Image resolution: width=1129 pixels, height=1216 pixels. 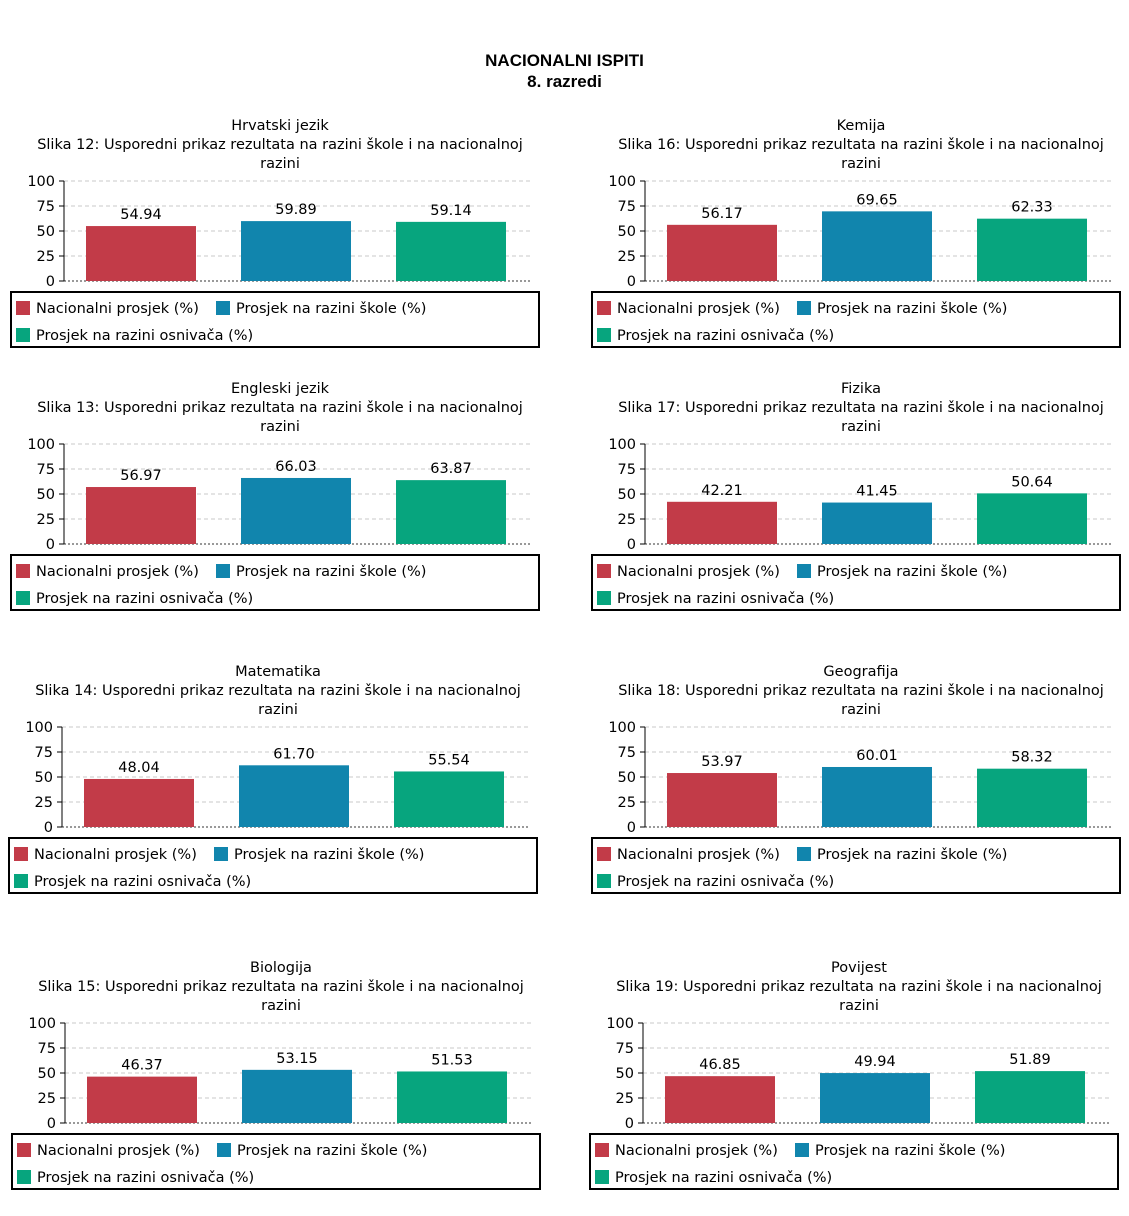 What do you see at coordinates (861, 389) in the screenshot?
I see `chart-subject: Fizika` at bounding box center [861, 389].